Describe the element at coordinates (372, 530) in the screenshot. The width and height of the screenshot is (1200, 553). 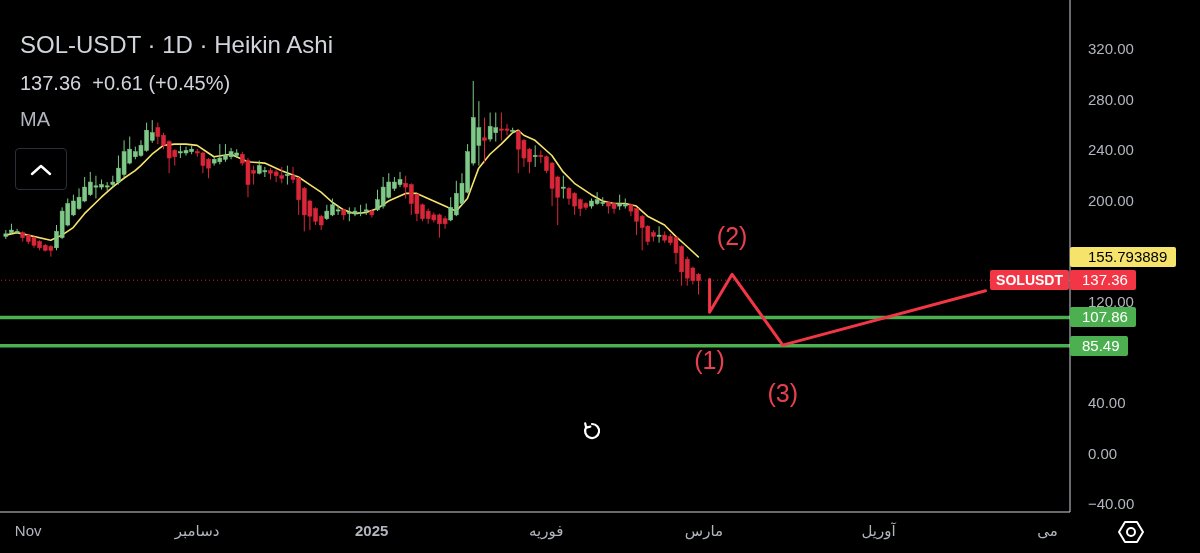
I see `x-tick-label: 2025` at that location.